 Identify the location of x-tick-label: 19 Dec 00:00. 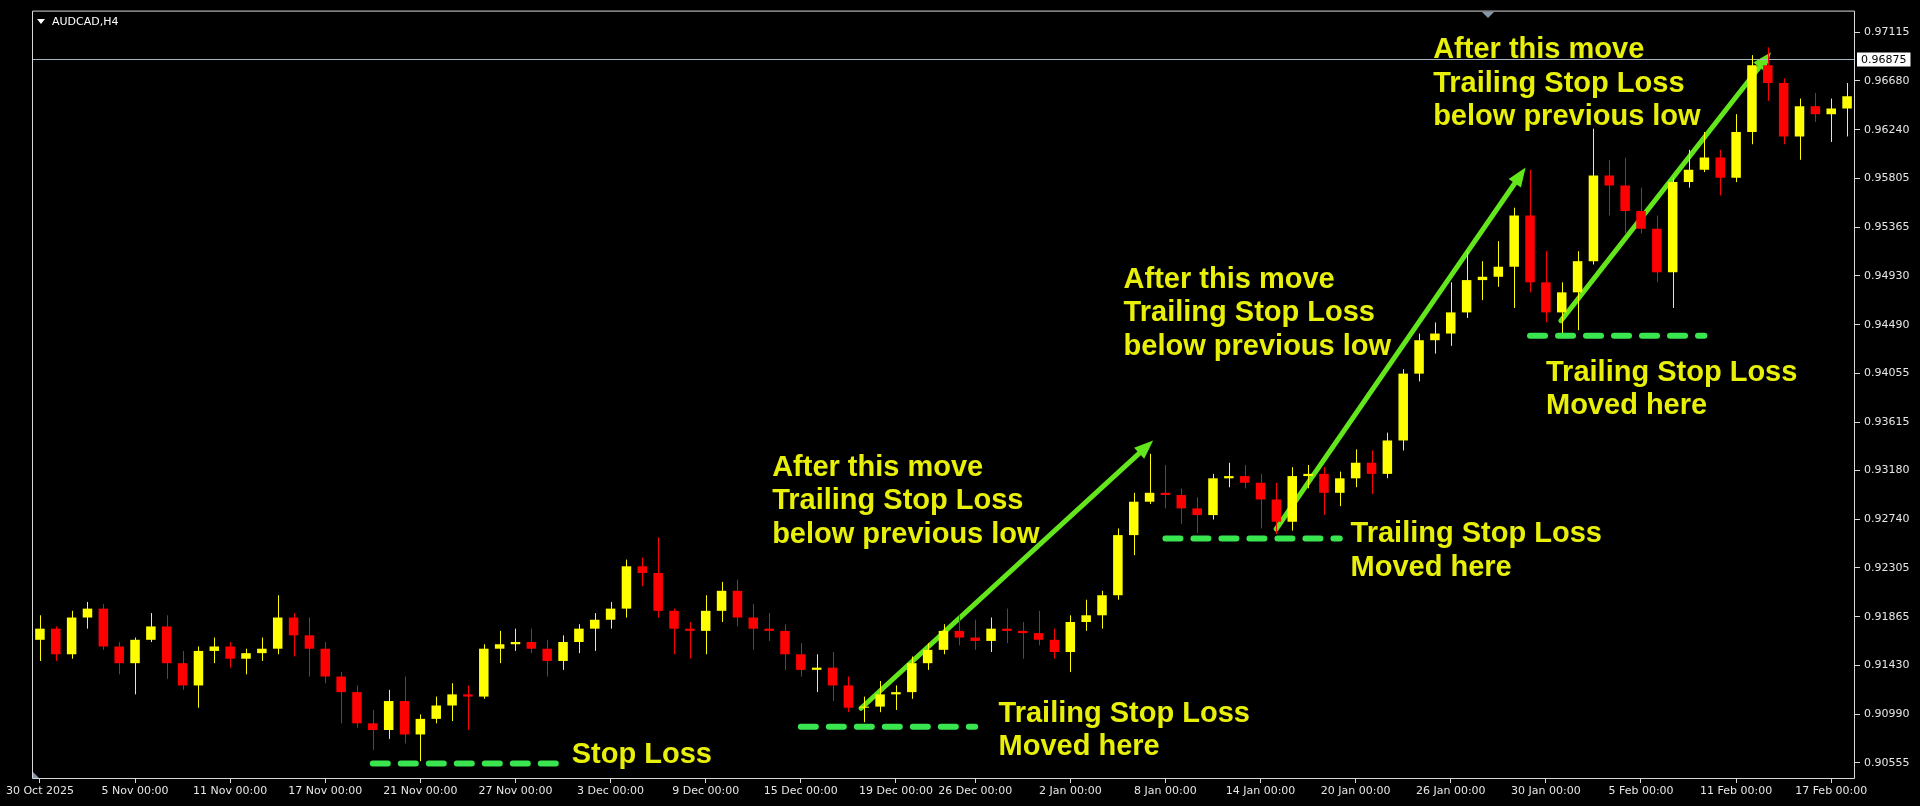
(895, 791).